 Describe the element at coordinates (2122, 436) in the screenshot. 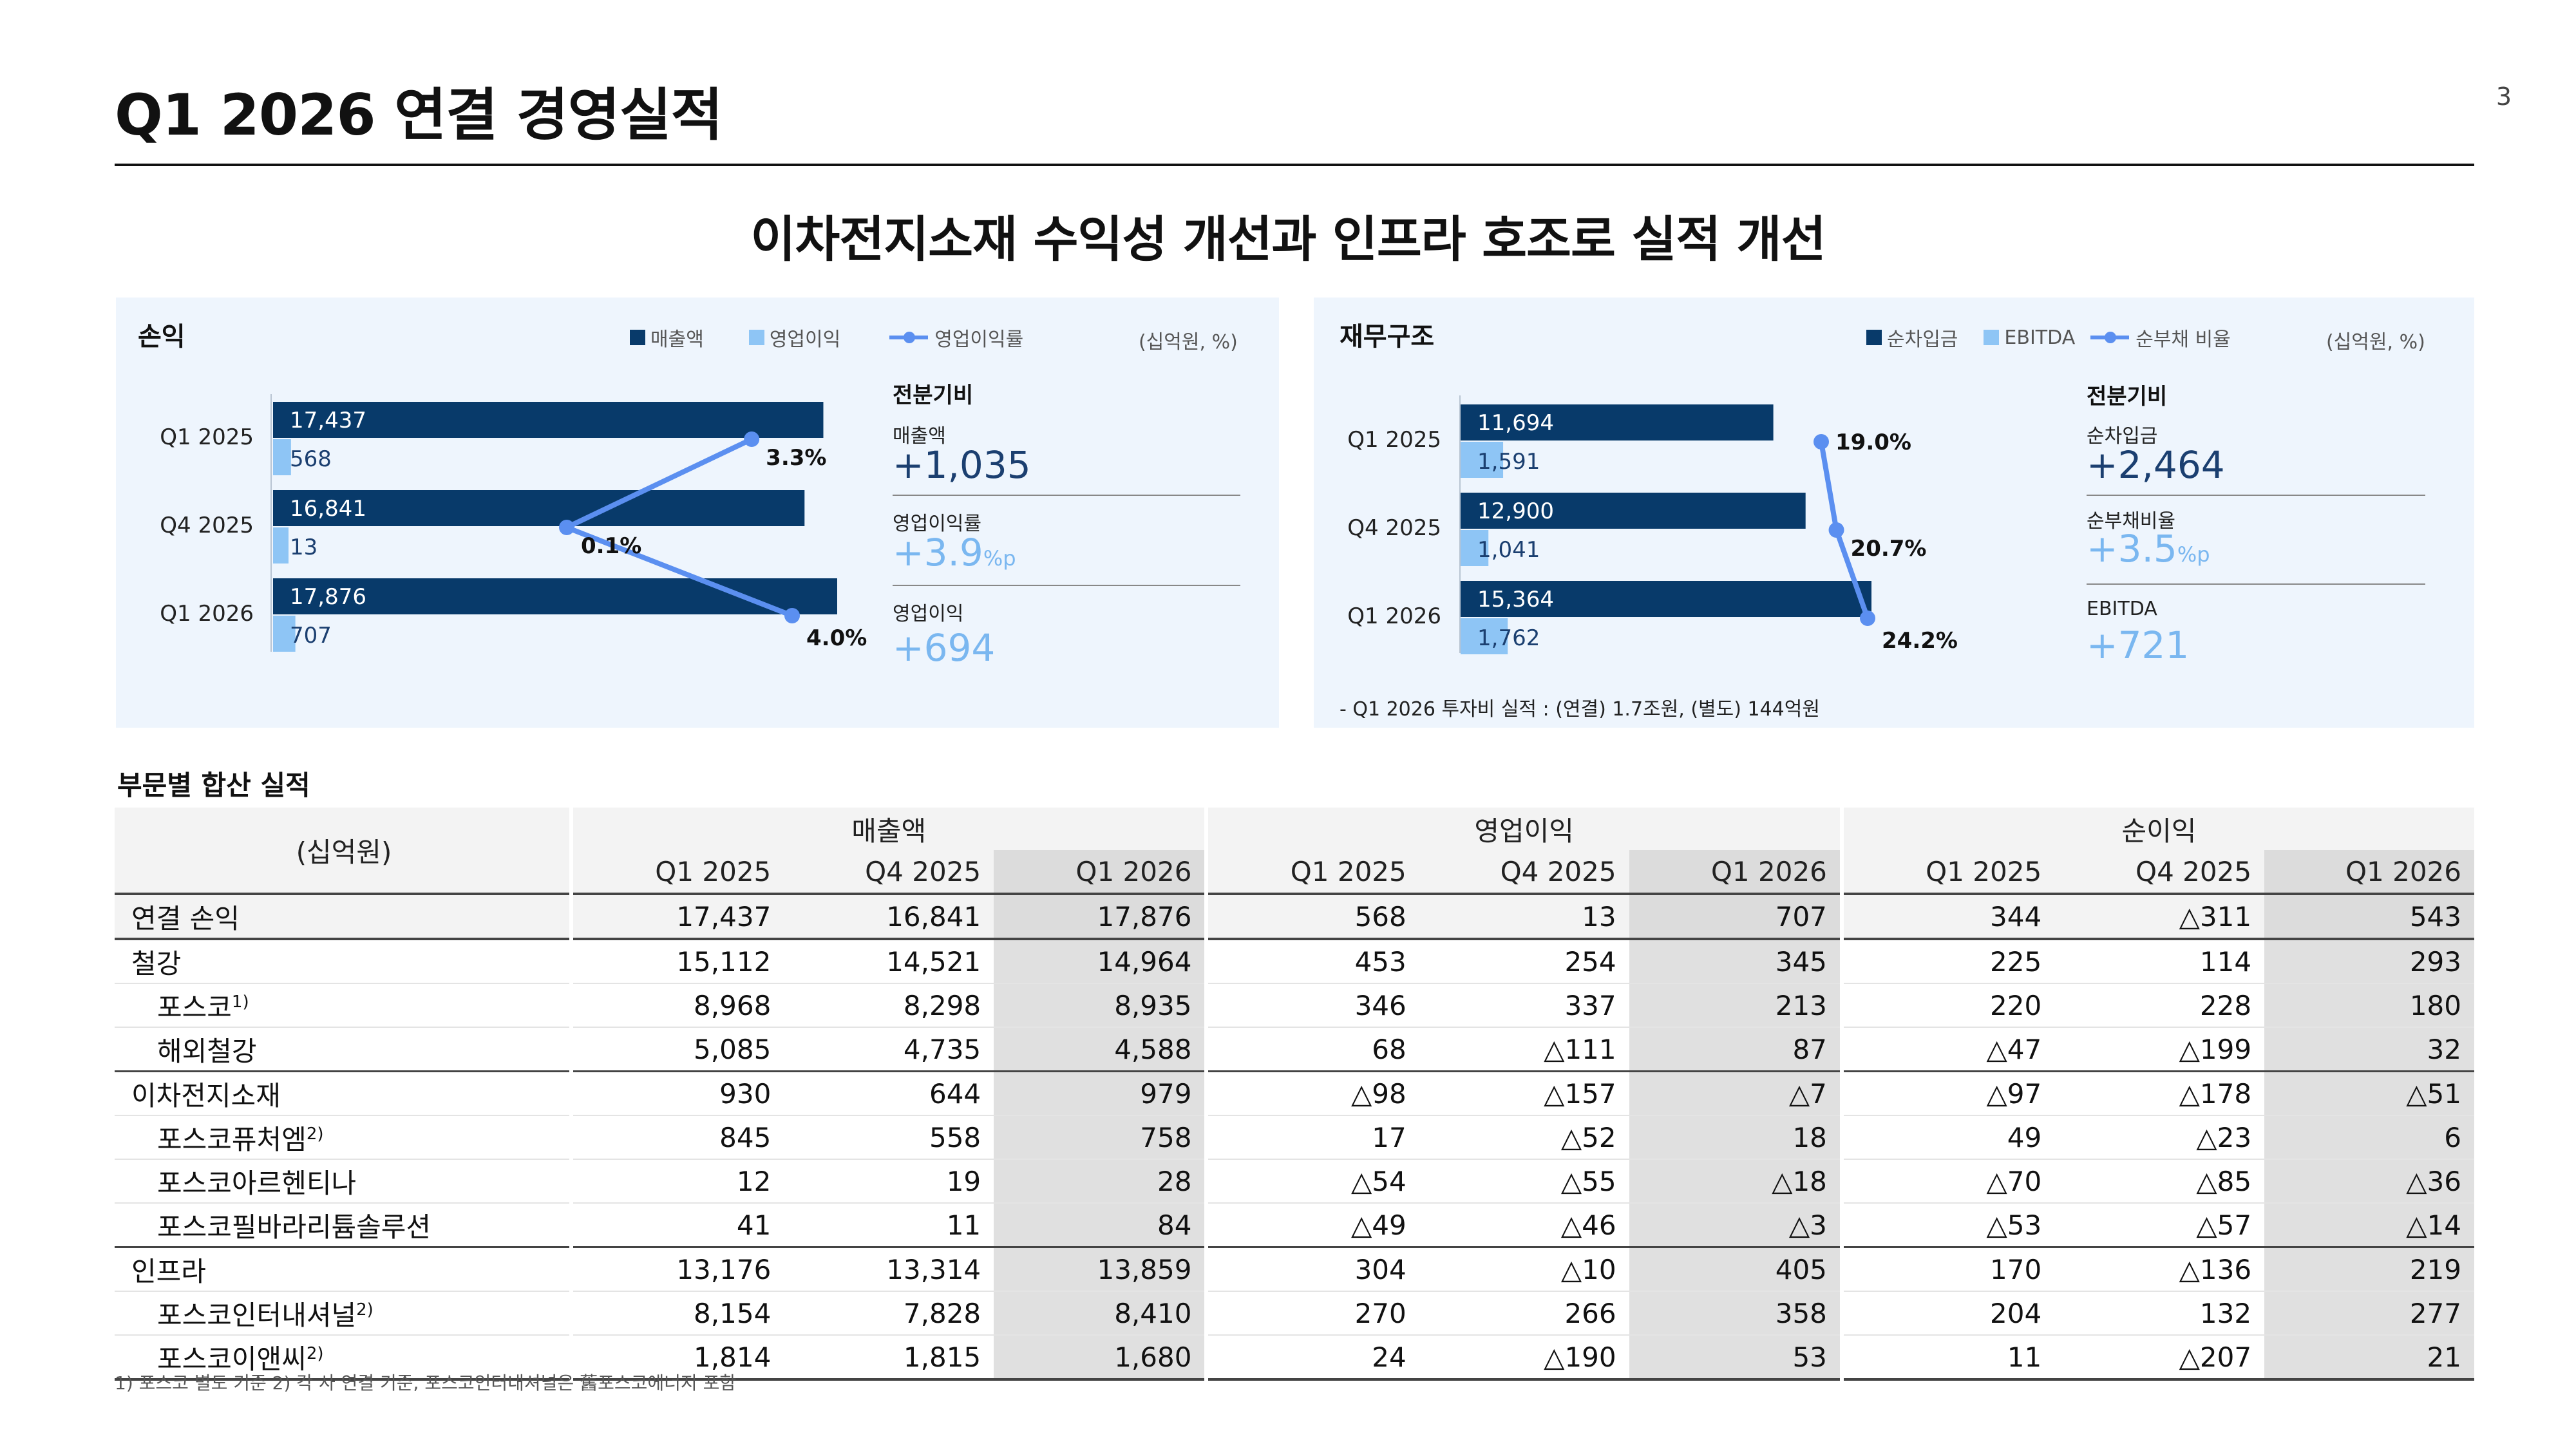

I see `financial-diff-label-1: 순차입금` at that location.